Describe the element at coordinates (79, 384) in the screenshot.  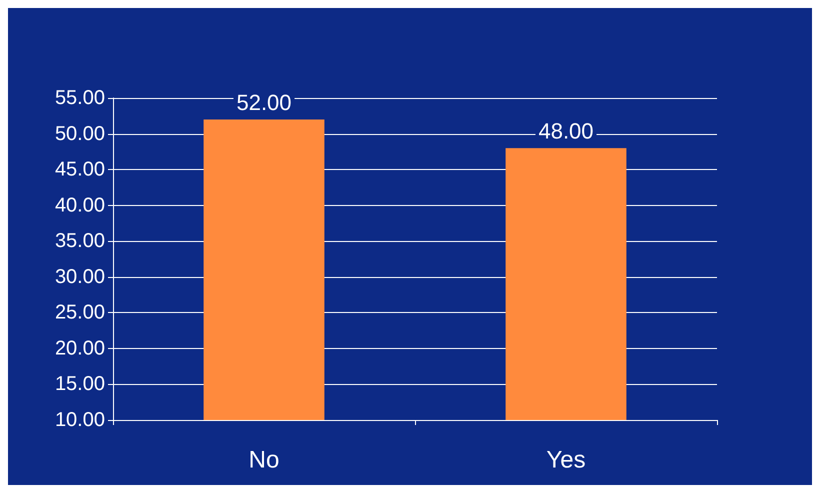
I see `y-tick-label: 15.00` at that location.